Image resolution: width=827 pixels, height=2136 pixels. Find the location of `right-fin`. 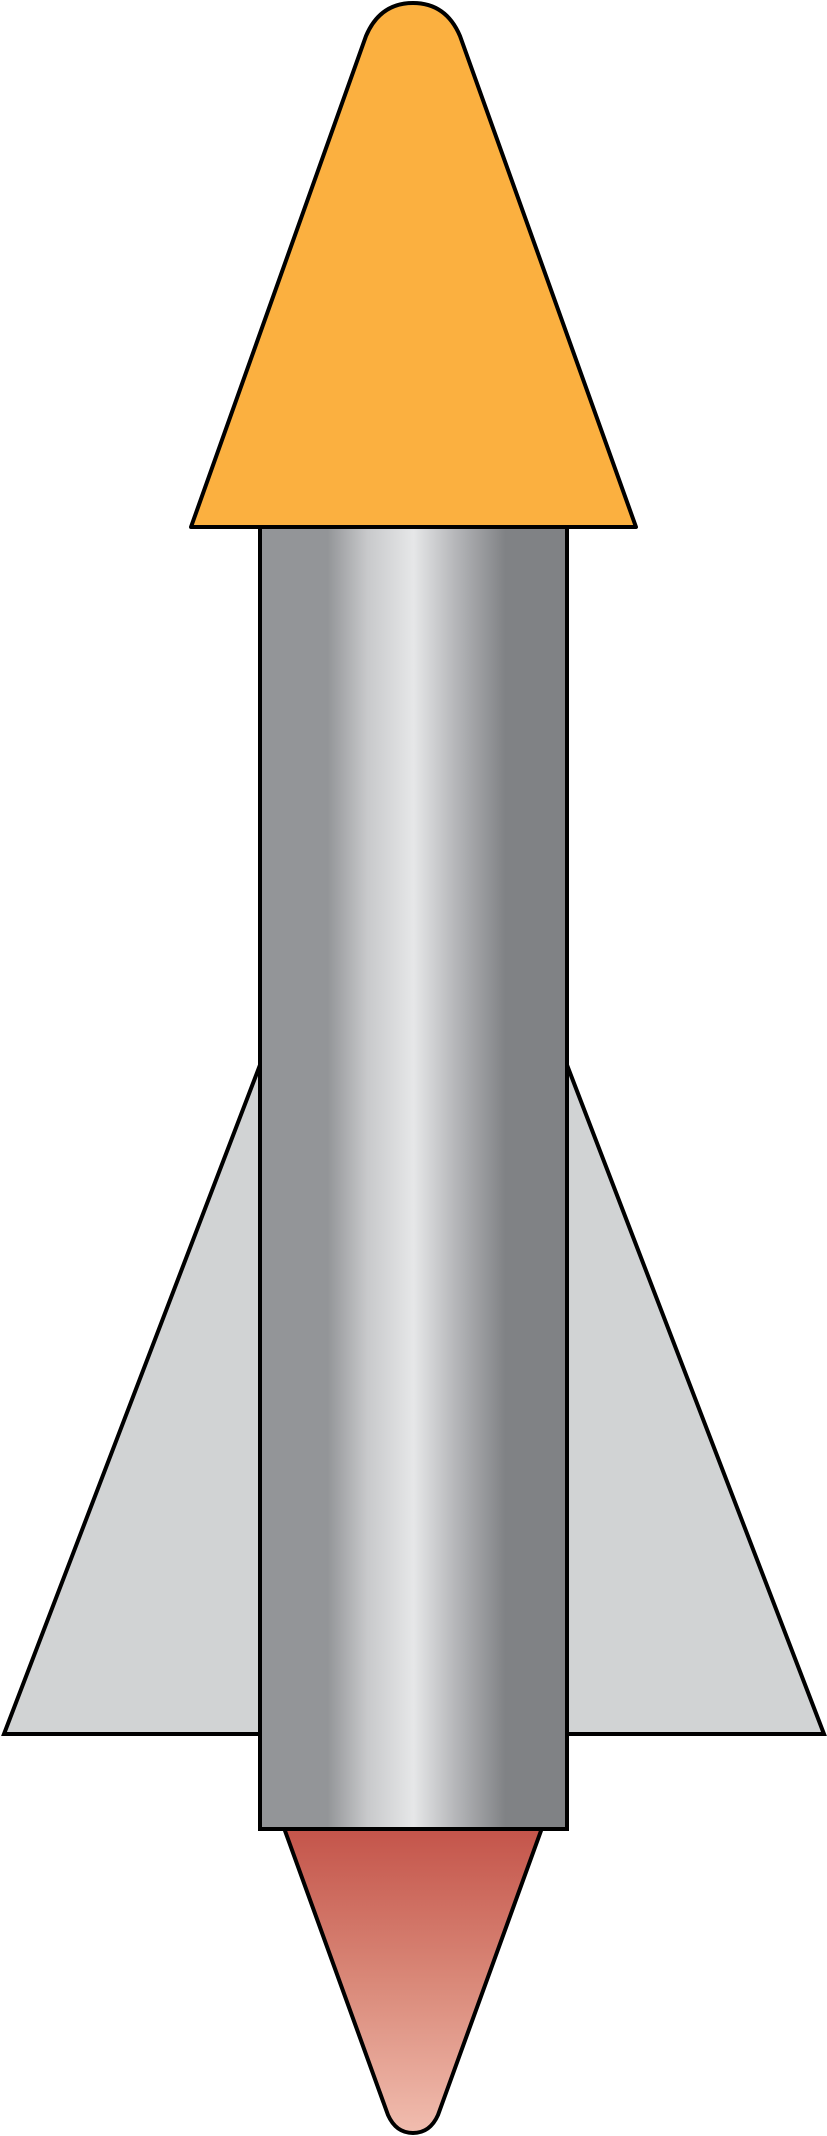

right-fin is located at coordinates (696, 1400).